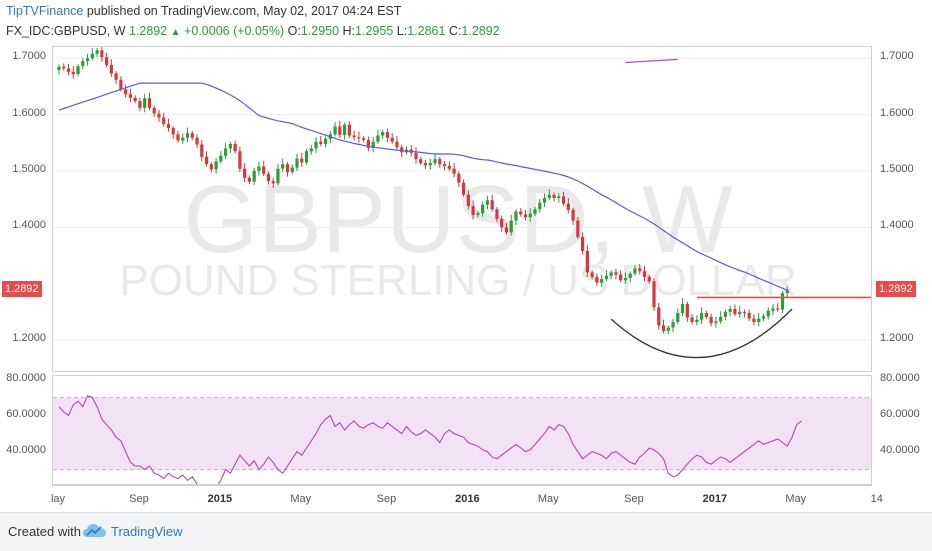 Image resolution: width=932 pixels, height=551 pixels. I want to click on price-tick-label: 1.6000, so click(897, 112).